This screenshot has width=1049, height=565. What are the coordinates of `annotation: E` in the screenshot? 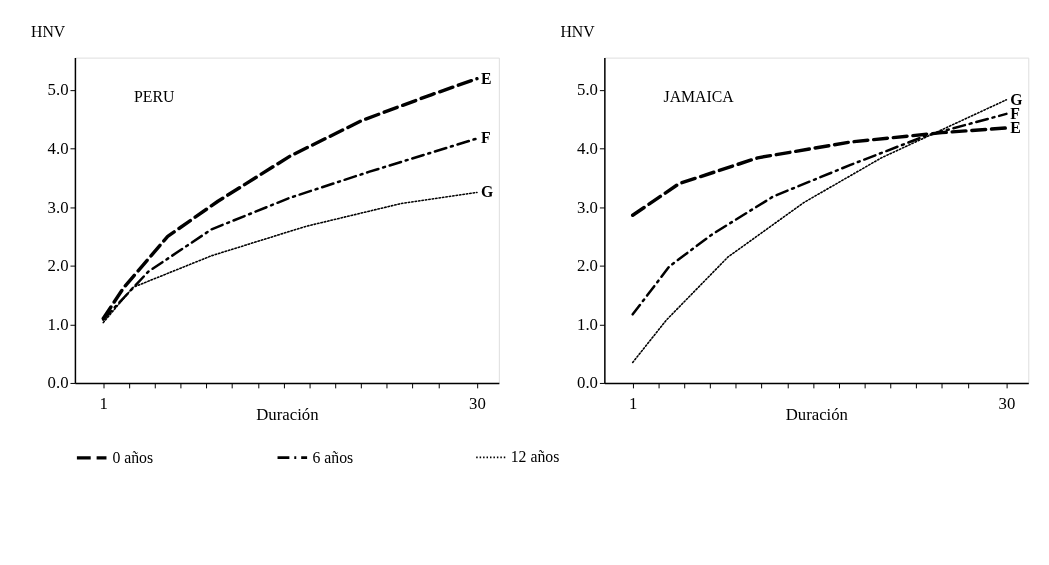 It's located at (486, 78).